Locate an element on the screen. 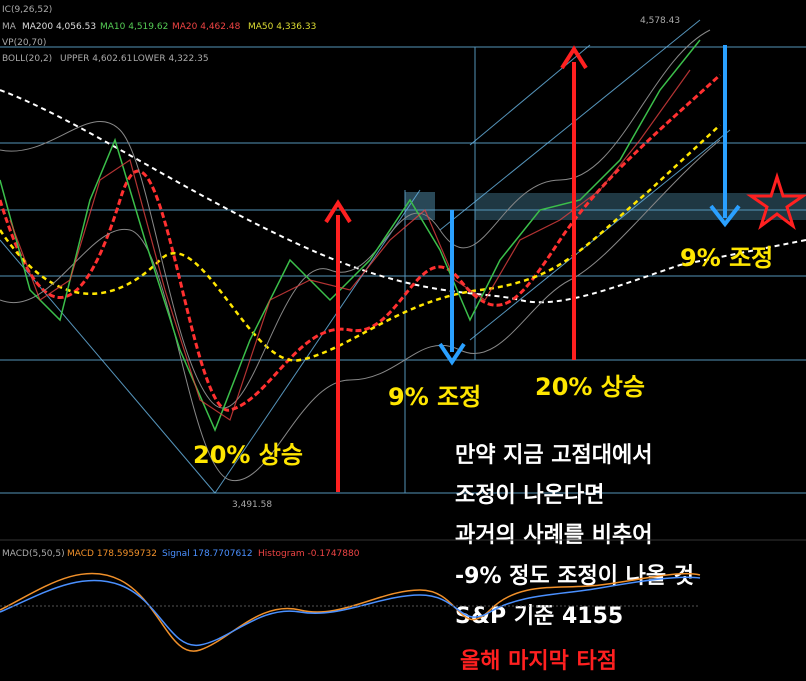 This screenshot has height=681, width=806. label: UPPER 4,602.61 is located at coordinates (96, 59).